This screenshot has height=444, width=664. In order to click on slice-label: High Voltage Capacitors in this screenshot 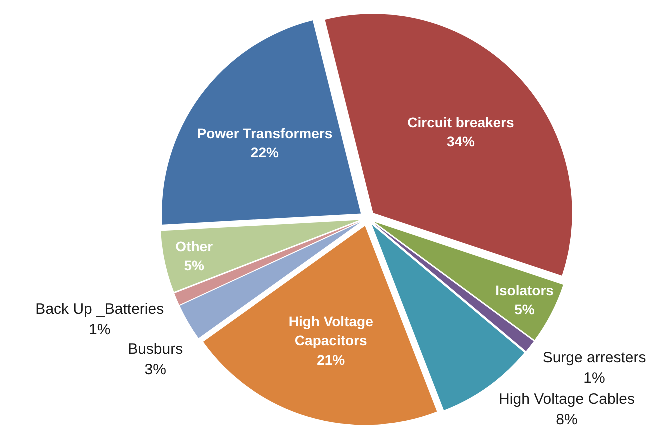, I will do `click(331, 331)`.